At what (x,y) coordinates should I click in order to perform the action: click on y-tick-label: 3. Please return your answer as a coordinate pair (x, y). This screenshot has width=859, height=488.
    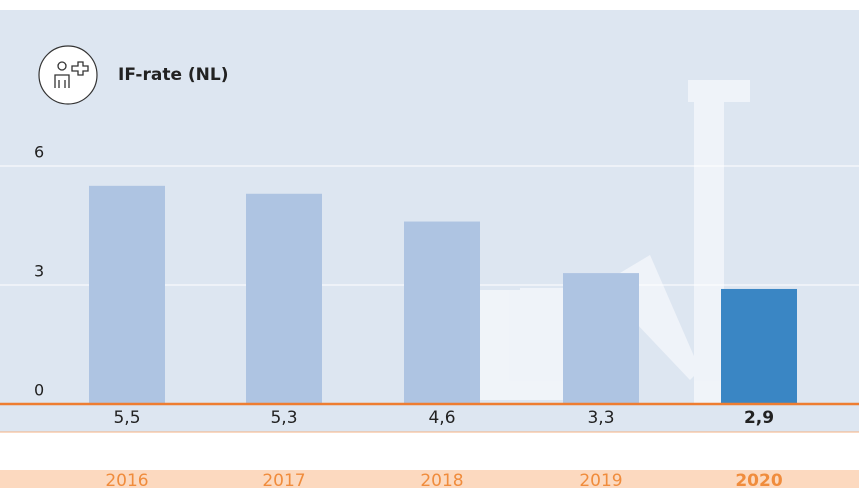
    Looking at the image, I should click on (39, 271).